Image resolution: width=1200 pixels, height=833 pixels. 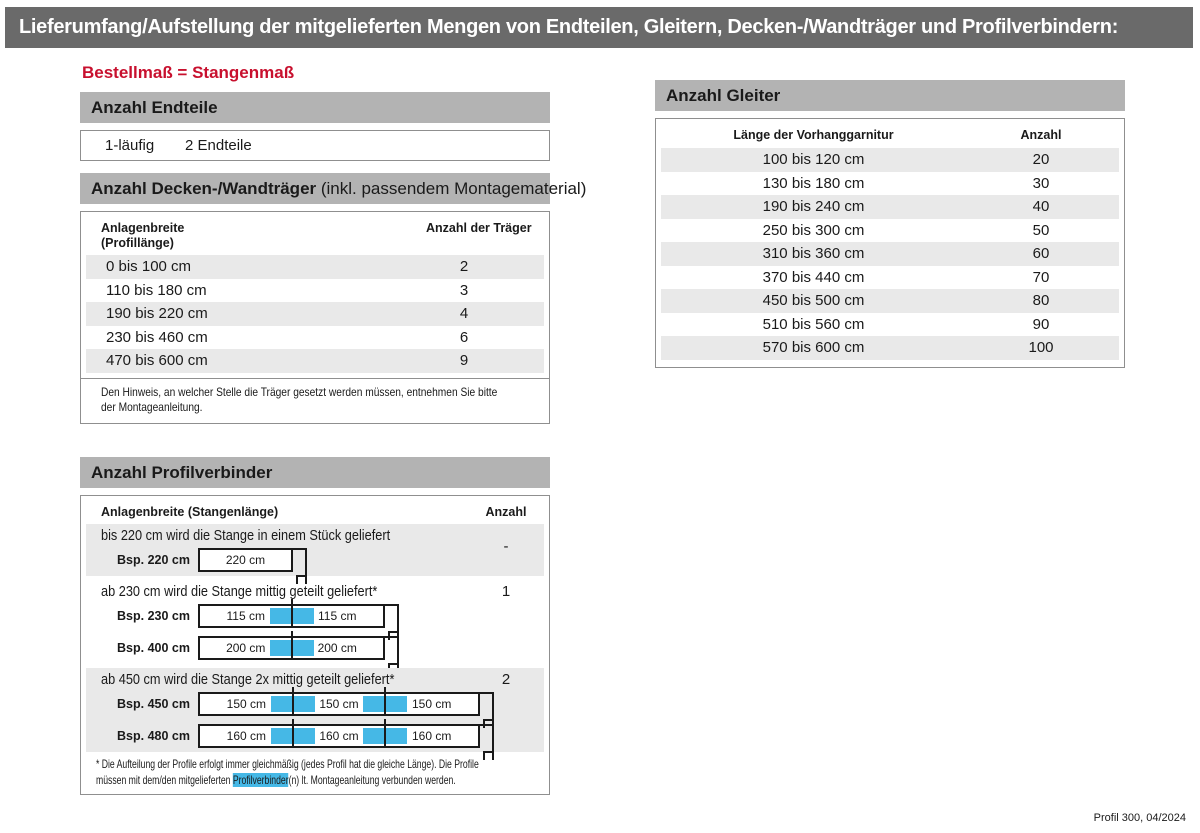 What do you see at coordinates (190, 512) in the screenshot?
I see `pv-col1-header: Anlagenbreite (Stangenlänge)` at bounding box center [190, 512].